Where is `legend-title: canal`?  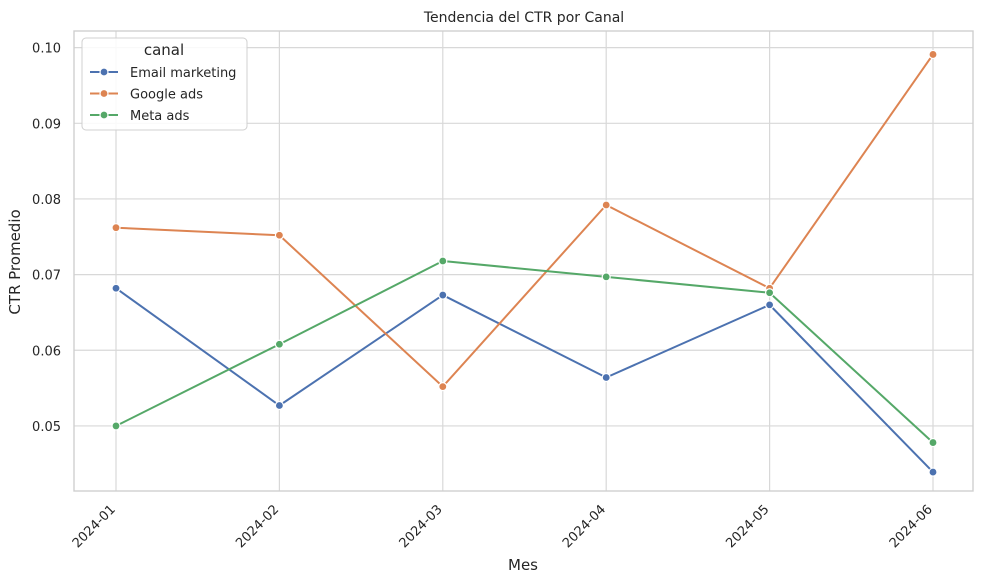 legend-title: canal is located at coordinates (164, 50).